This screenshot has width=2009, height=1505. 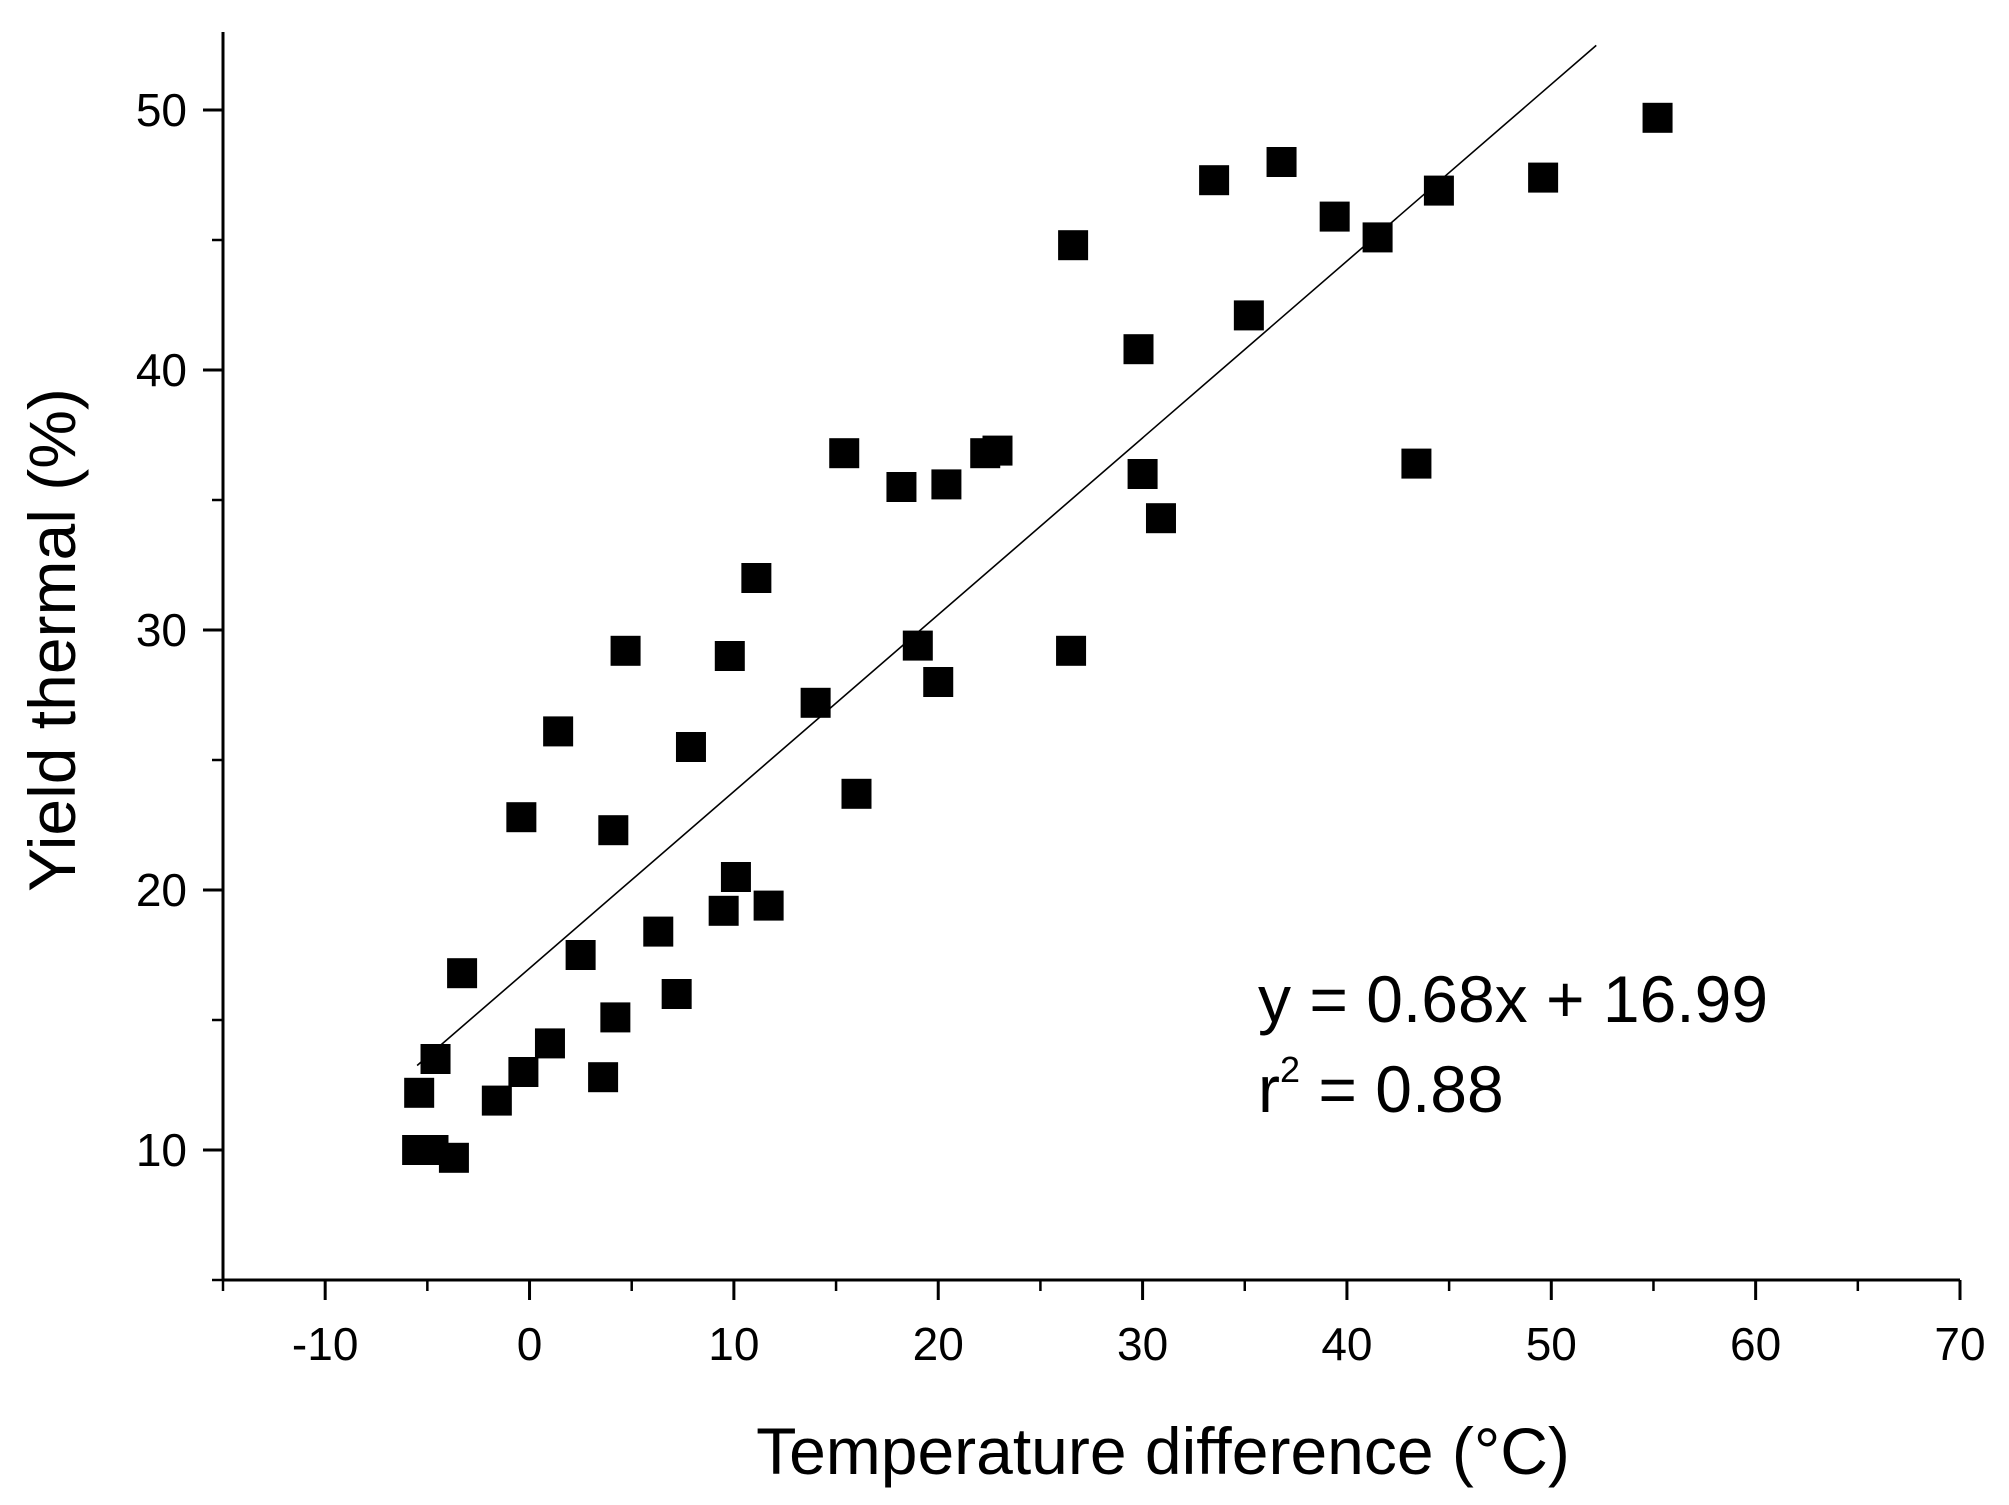 What do you see at coordinates (1551, 1344) in the screenshot?
I see `x-tick-label: 50` at bounding box center [1551, 1344].